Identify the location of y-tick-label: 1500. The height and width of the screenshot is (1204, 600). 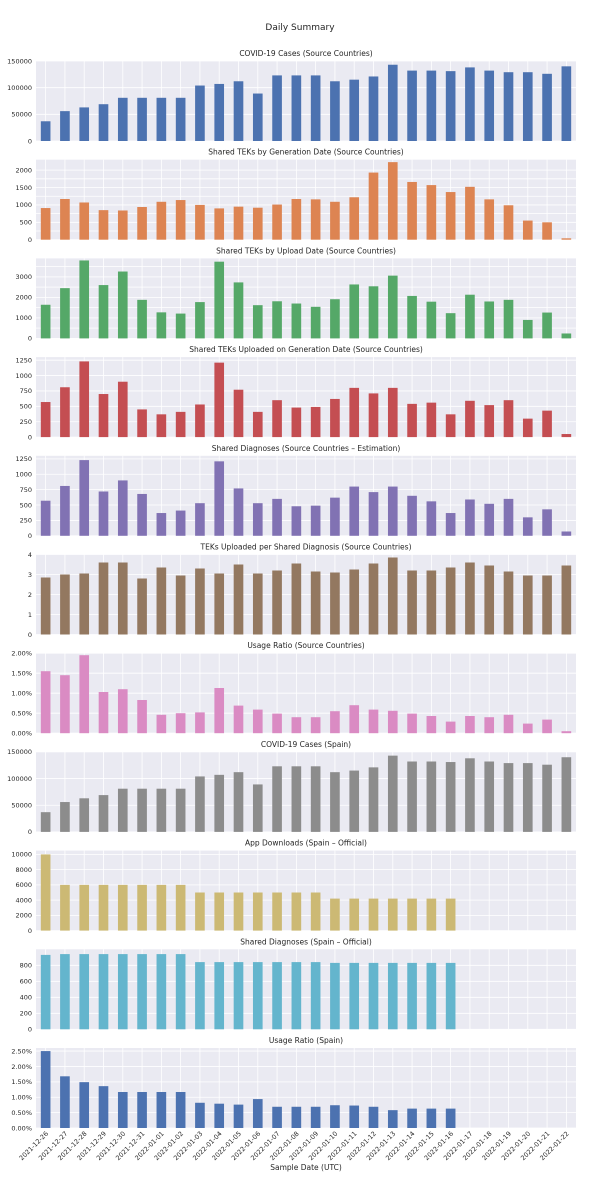
(23, 188).